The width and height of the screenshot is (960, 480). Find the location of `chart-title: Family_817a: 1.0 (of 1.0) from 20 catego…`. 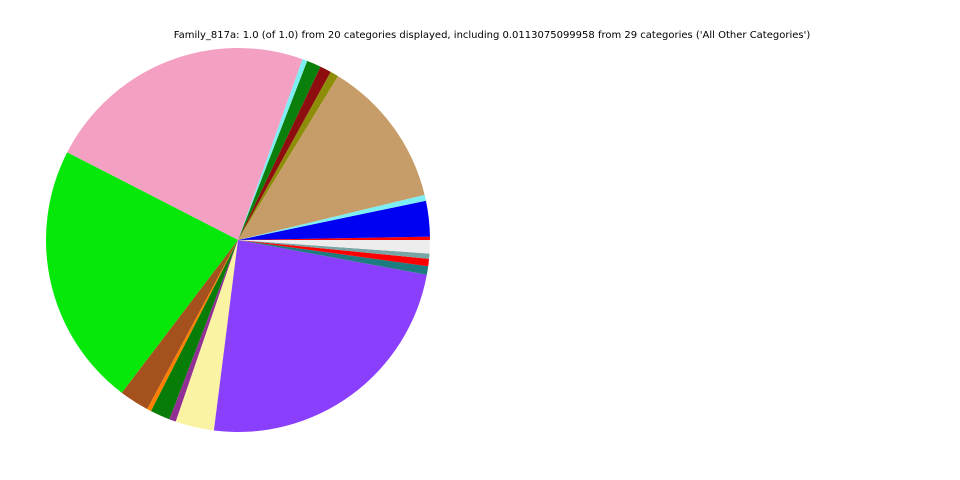

chart-title: Family_817a: 1.0 (of 1.0) from 20 catego… is located at coordinates (492, 35).